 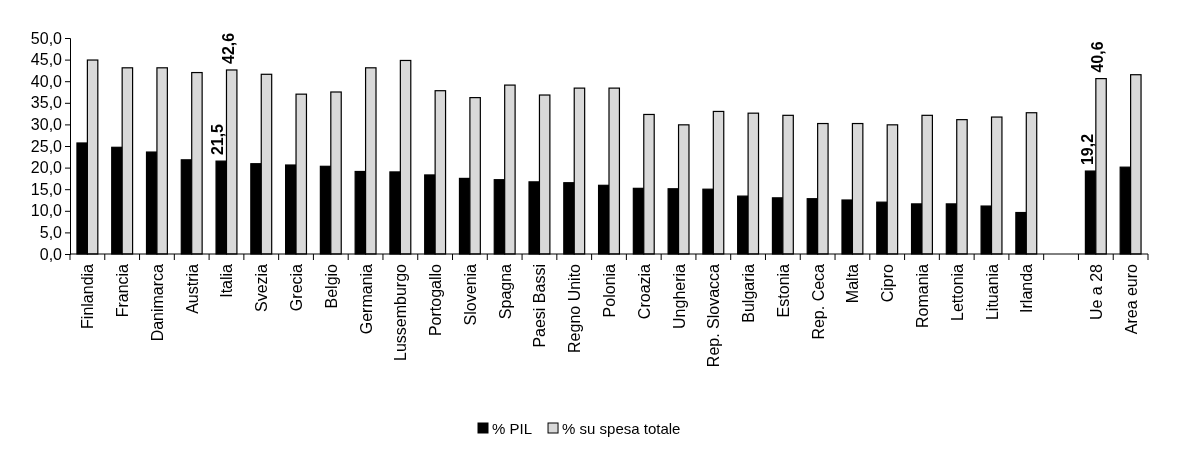 I want to click on y-tick-label: 25,0, so click(x=46, y=146).